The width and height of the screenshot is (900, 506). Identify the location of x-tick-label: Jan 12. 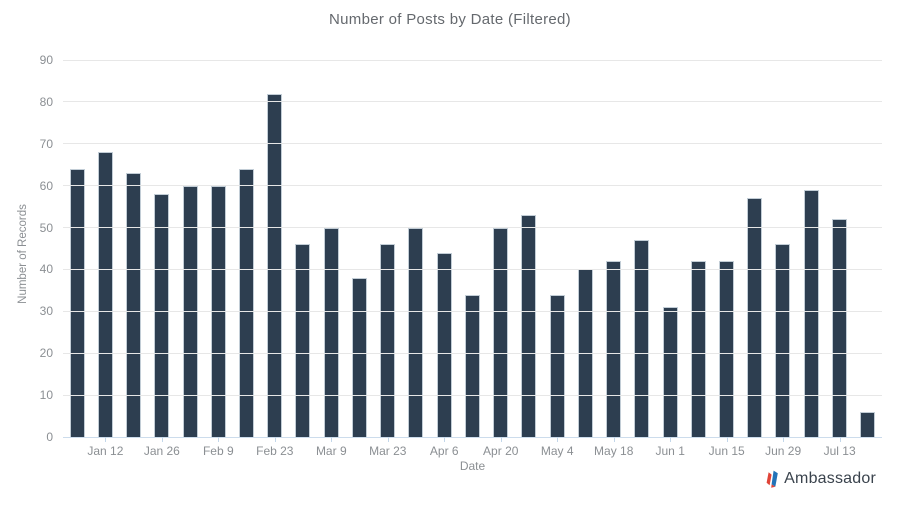
(105, 451).